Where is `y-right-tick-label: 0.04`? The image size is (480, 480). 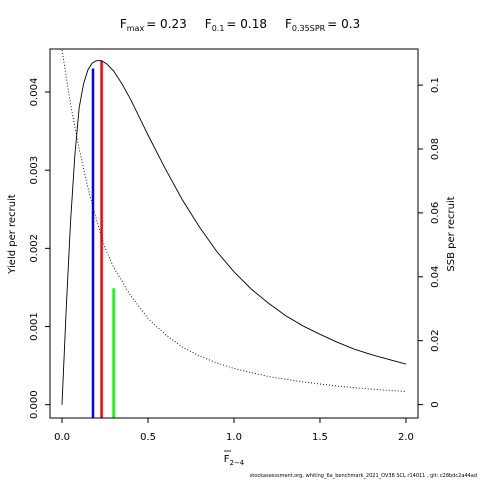 y-right-tick-label: 0.04 is located at coordinates (435, 277).